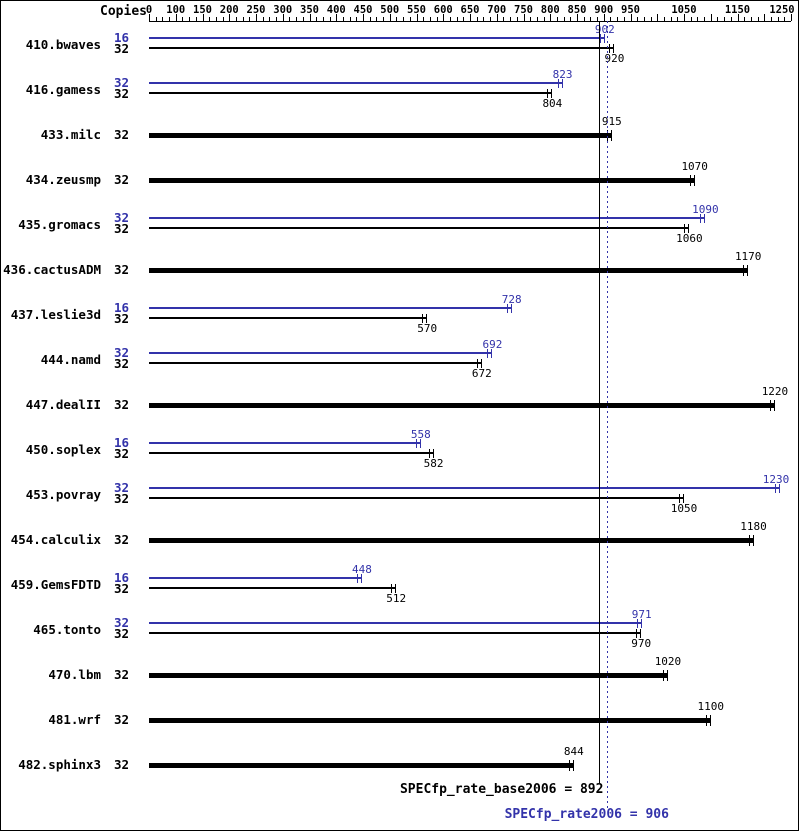 The image size is (799, 831). Describe the element at coordinates (607, 414) in the screenshot. I see `reference-line-peak_mean` at that location.